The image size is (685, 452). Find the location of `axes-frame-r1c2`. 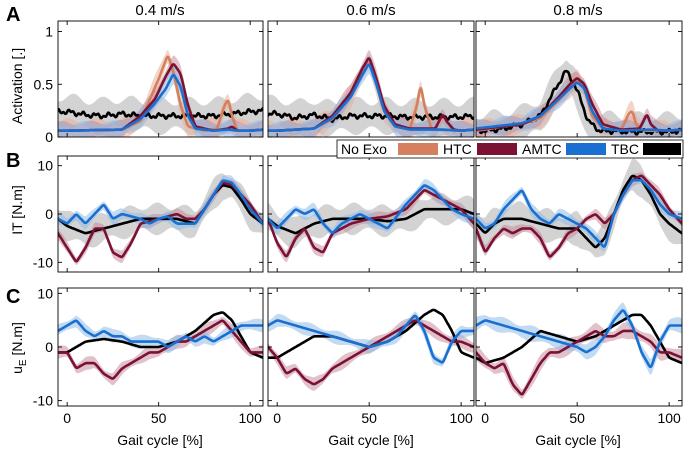

axes-frame-r1c2 is located at coordinates (371, 79).